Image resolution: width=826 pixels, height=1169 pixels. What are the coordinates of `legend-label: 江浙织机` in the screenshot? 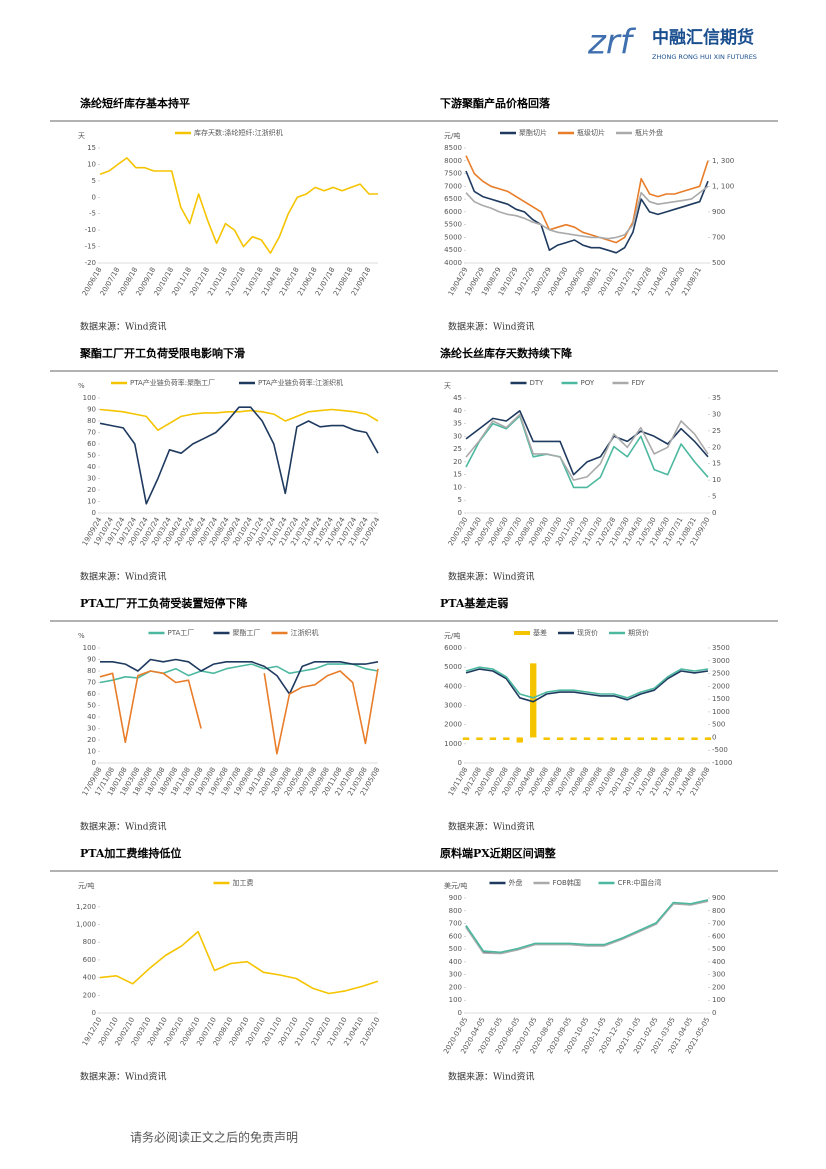 It's located at (305, 632).